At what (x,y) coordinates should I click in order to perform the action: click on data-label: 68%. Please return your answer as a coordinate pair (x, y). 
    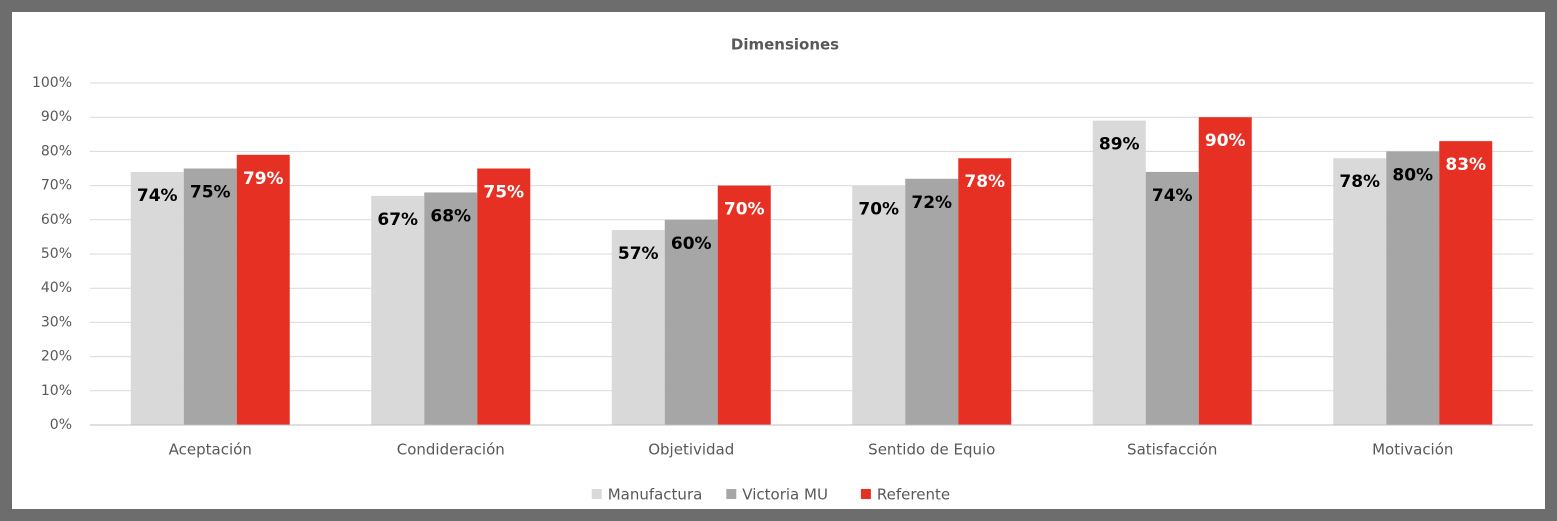
    Looking at the image, I should click on (450, 216).